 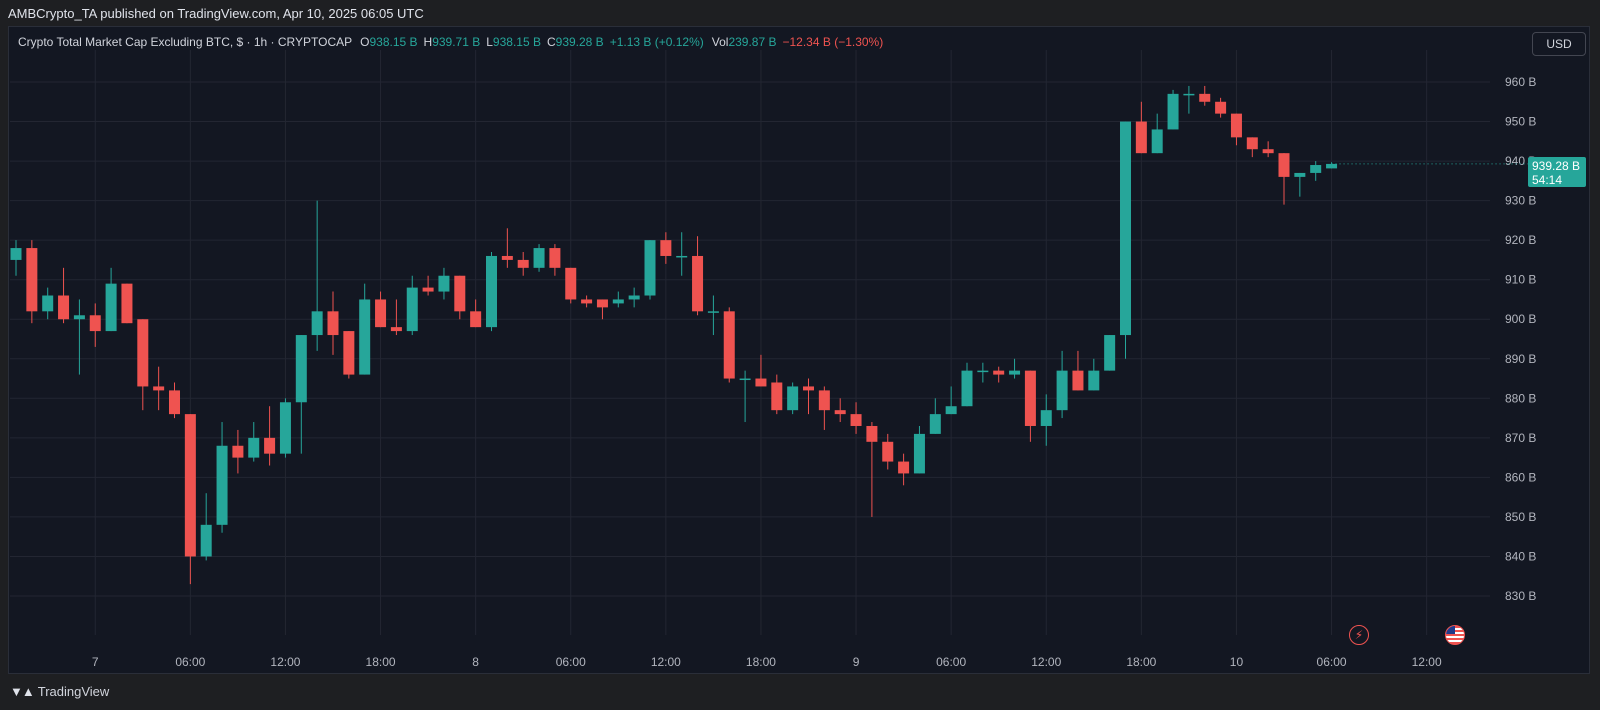 I want to click on x-tick-label: 7, so click(x=95, y=662).